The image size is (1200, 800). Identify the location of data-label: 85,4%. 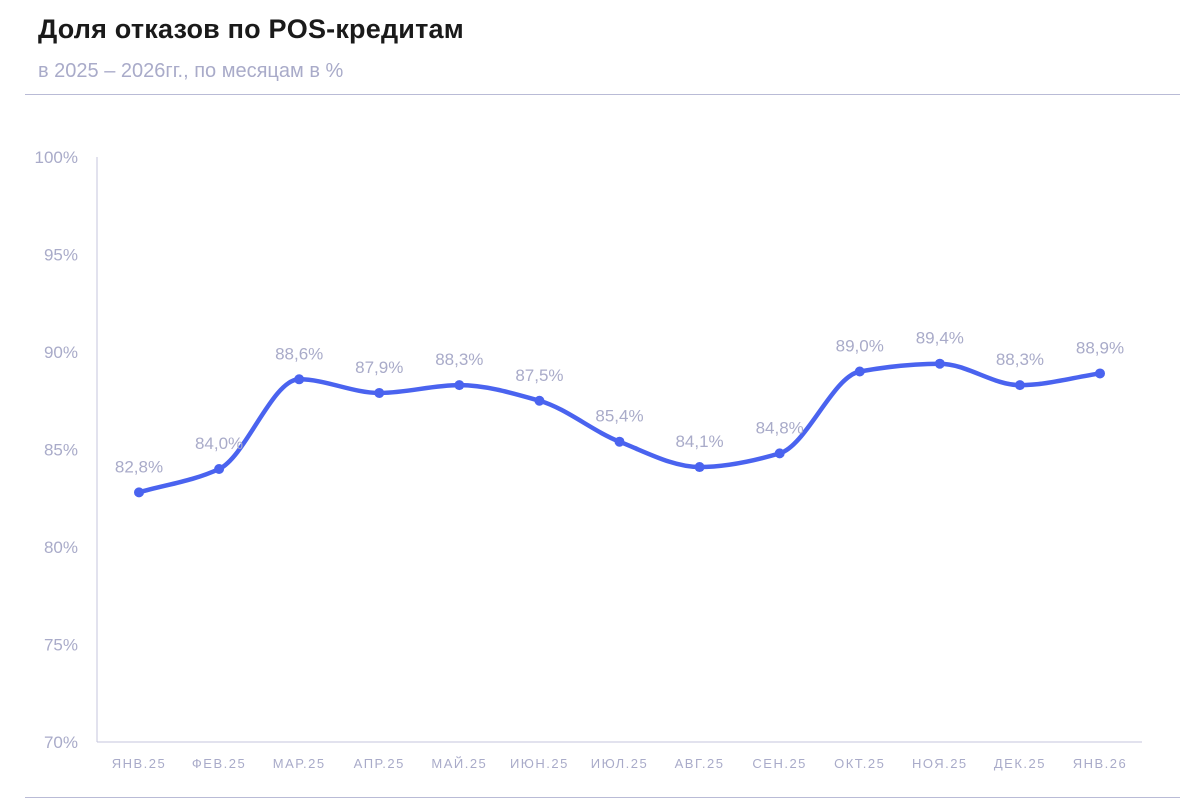
(619, 416).